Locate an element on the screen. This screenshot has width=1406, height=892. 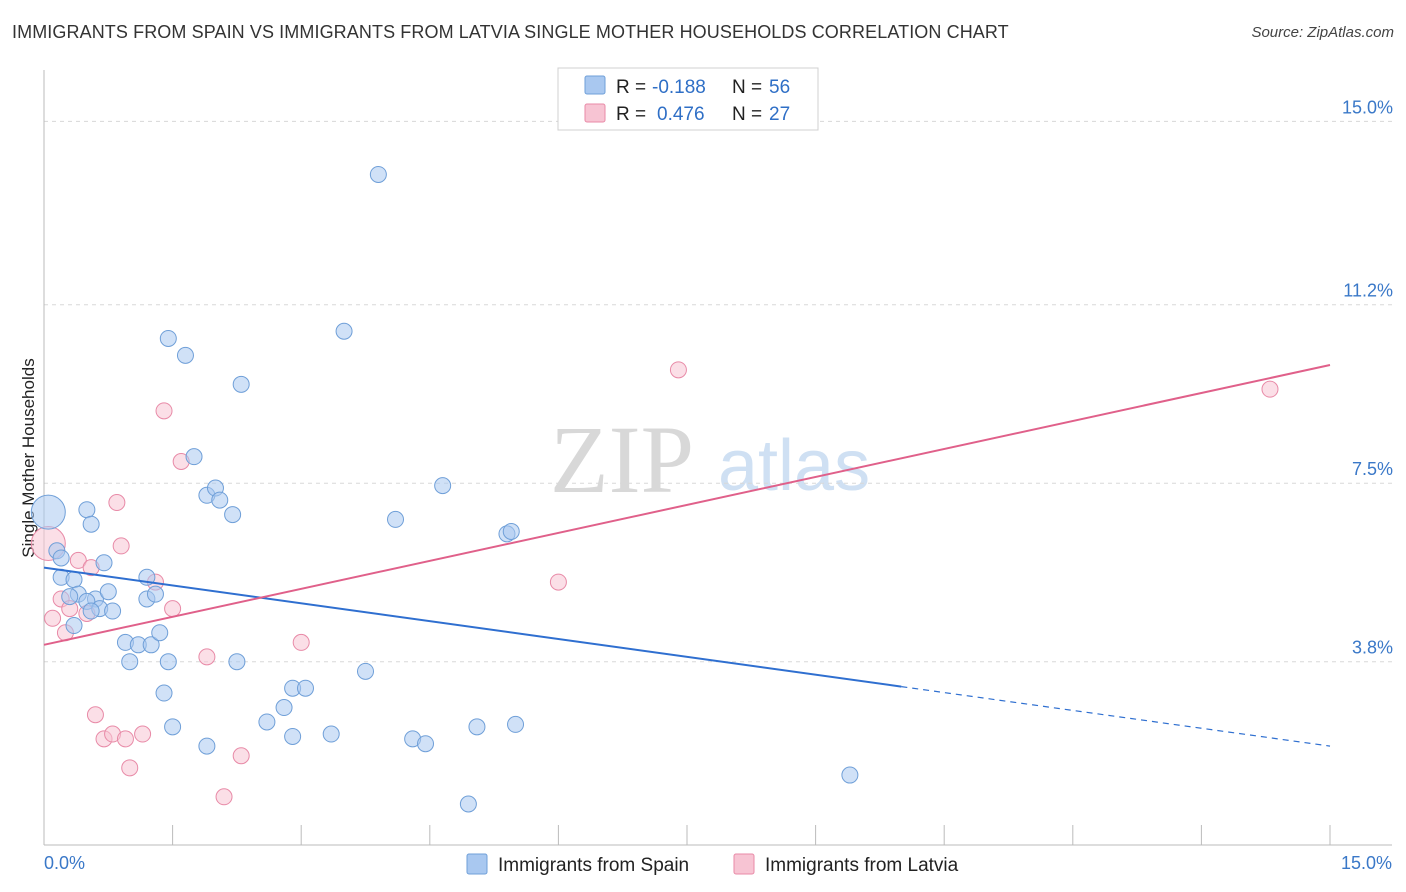
x-ticks is located at coordinates (687, 835).